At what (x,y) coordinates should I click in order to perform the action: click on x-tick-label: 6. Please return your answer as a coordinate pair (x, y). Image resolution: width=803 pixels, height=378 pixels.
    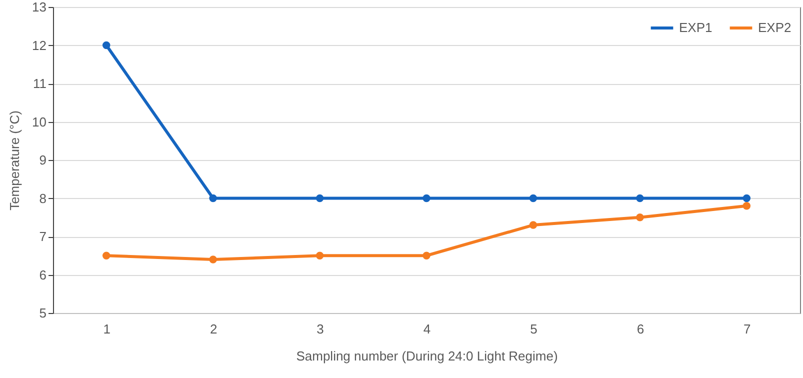
    Looking at the image, I should click on (640, 329).